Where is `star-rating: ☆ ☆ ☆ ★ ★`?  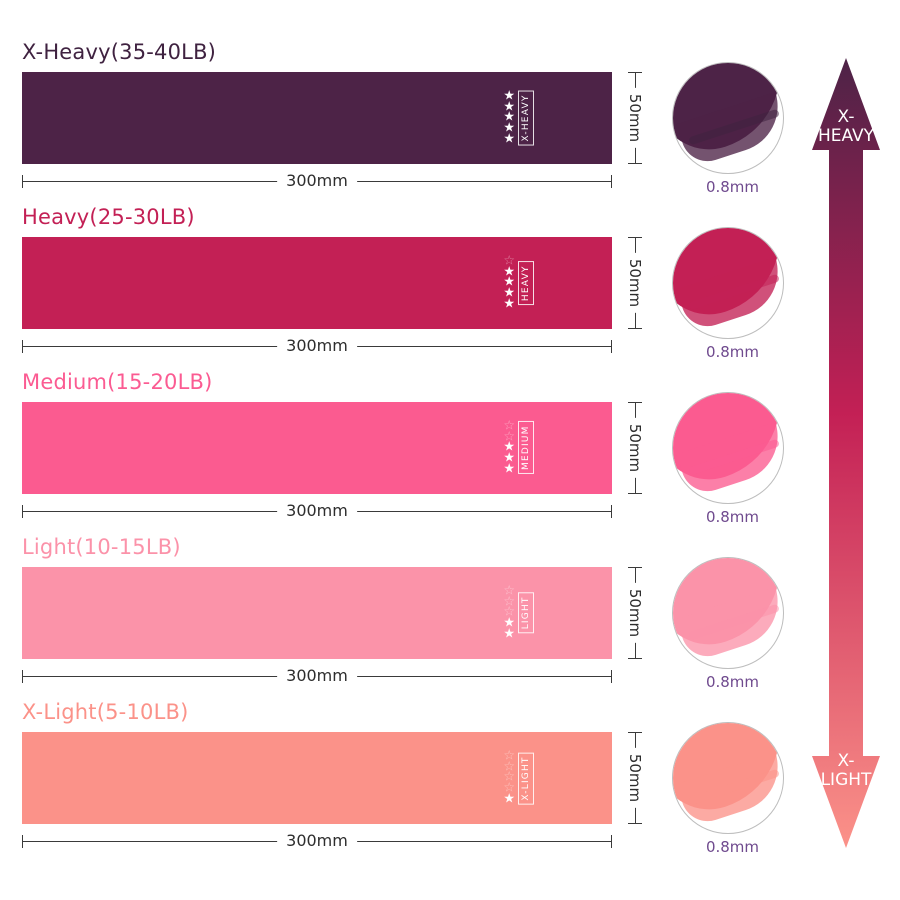 star-rating: ☆ ☆ ☆ ★ ★ is located at coordinates (509, 613).